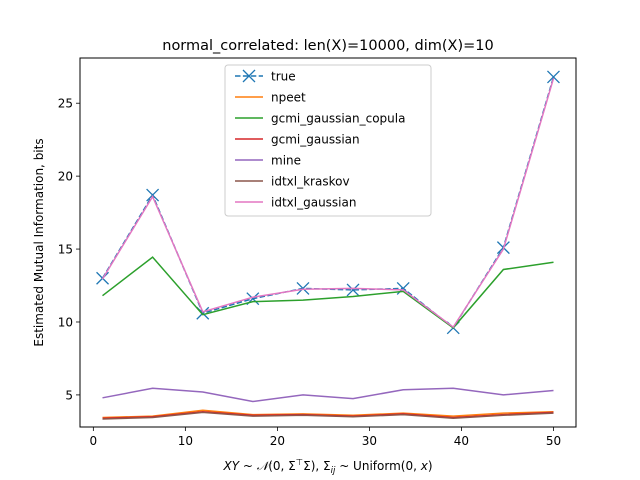  I want to click on y-tick-label: 5, so click(69, 395).